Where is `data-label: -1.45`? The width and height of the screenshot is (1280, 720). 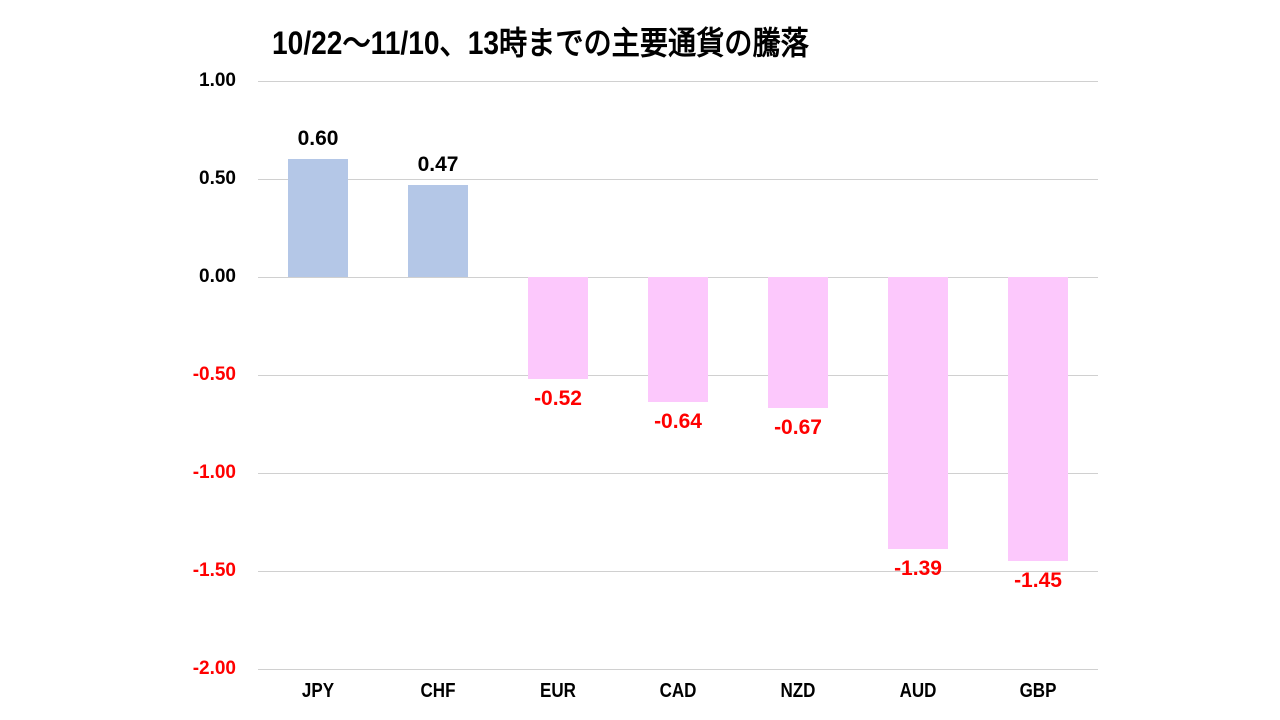
data-label: -1.45 is located at coordinates (1038, 581).